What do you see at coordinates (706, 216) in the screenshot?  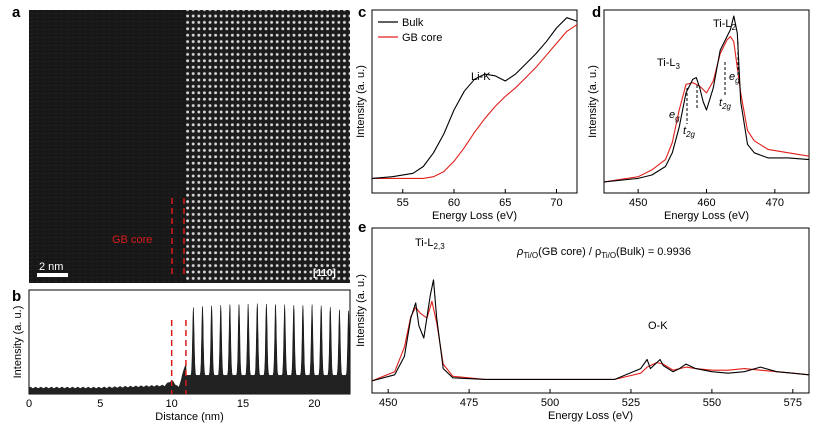 I see `x-axis-label-d: Energy Loss (eV)` at bounding box center [706, 216].